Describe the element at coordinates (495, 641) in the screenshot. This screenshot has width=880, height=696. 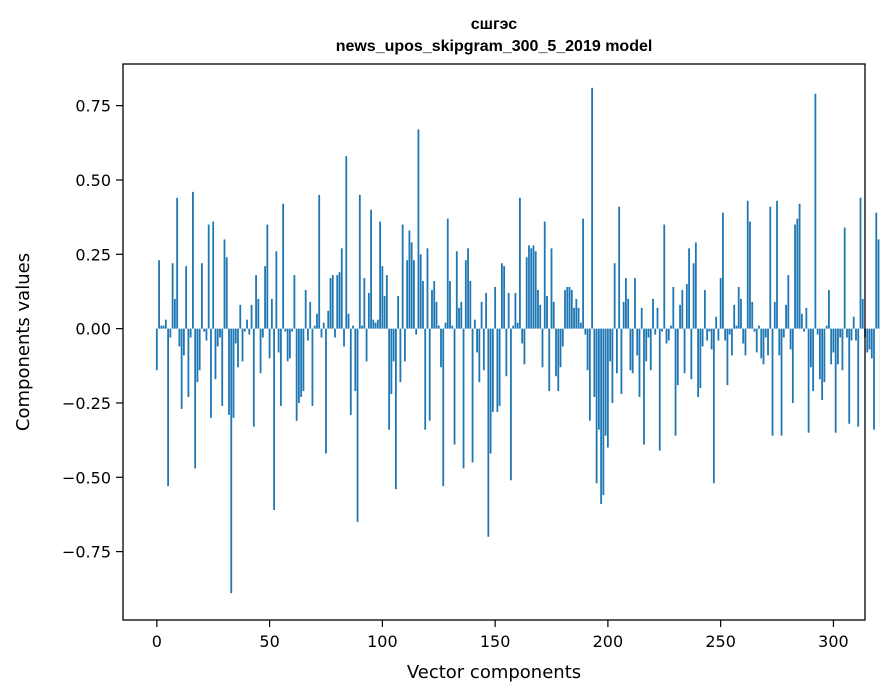
I see `x-tick-label: 150` at that location.